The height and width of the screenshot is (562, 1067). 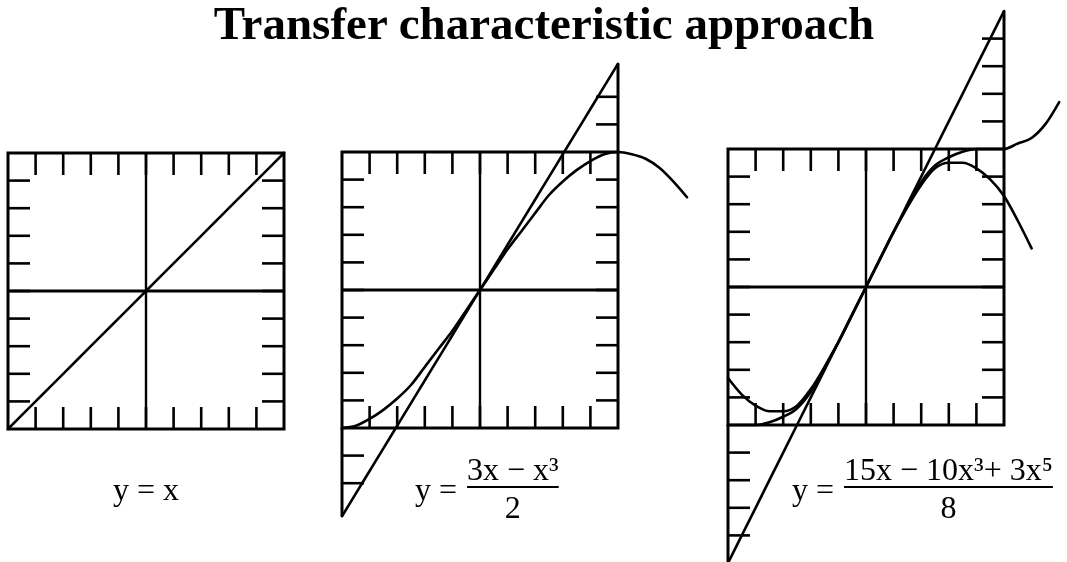 What do you see at coordinates (146, 489) in the screenshot?
I see `text: y = x` at bounding box center [146, 489].